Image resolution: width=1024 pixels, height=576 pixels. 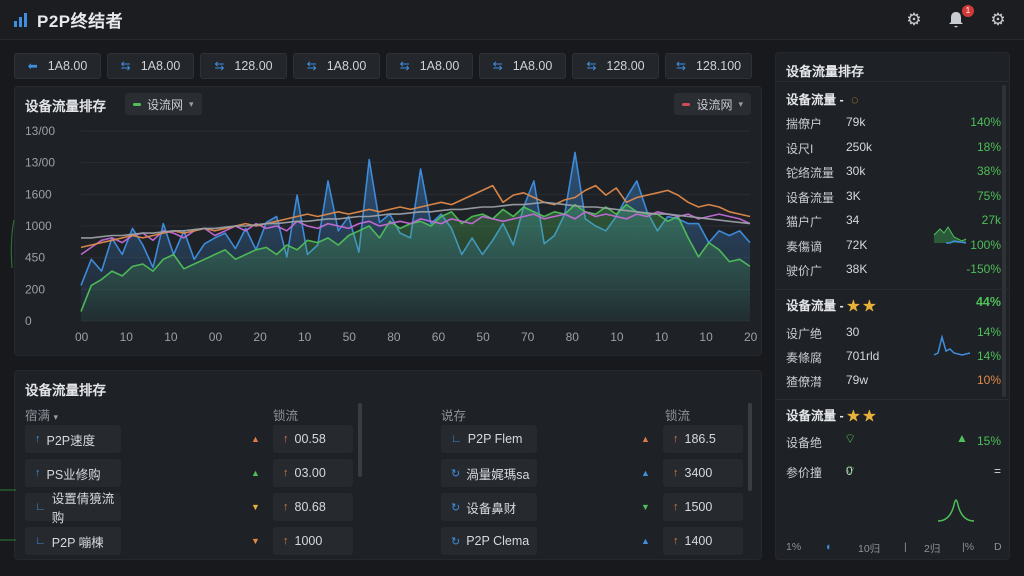 What do you see at coordinates (698, 473) in the screenshot?
I see `row-value: 3400` at bounding box center [698, 473].